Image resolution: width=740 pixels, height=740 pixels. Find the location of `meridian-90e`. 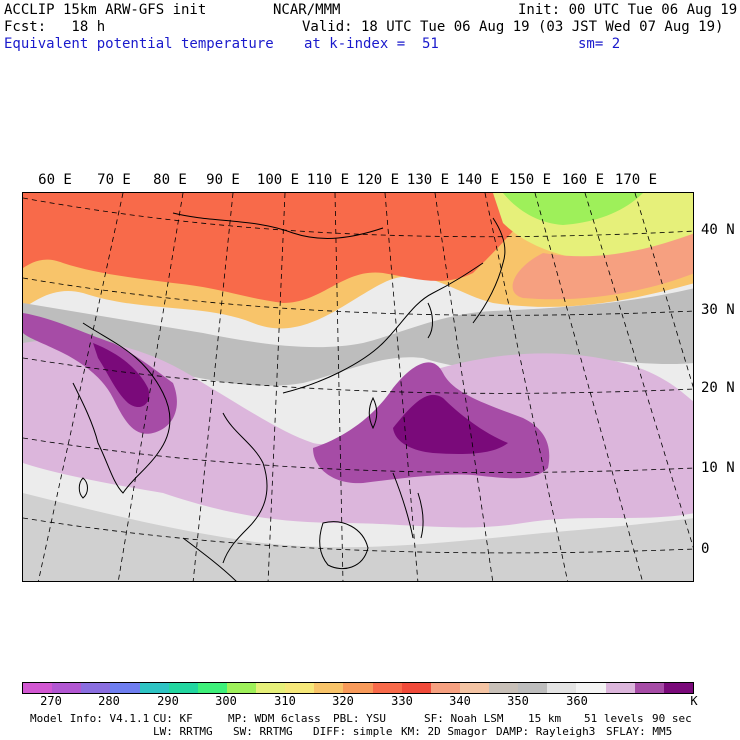

meridian-90e is located at coordinates (213, 387).